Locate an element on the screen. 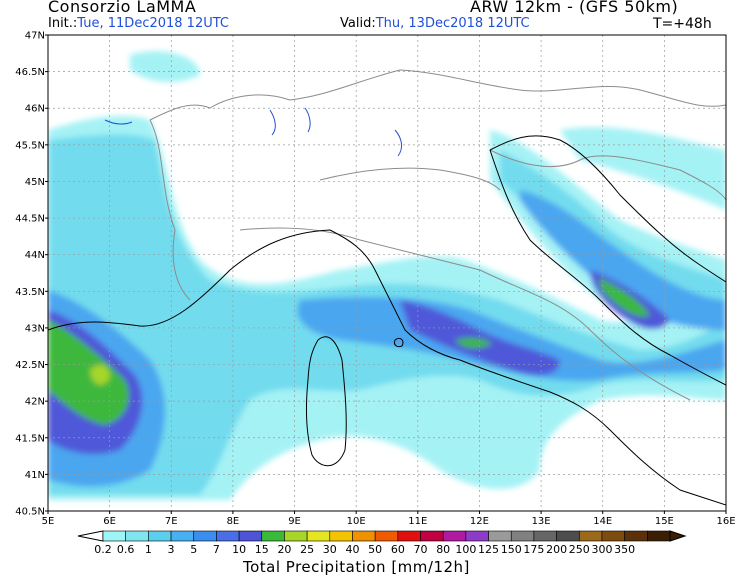 The image size is (751, 580). lat-label: 47N is located at coordinates (35, 36).